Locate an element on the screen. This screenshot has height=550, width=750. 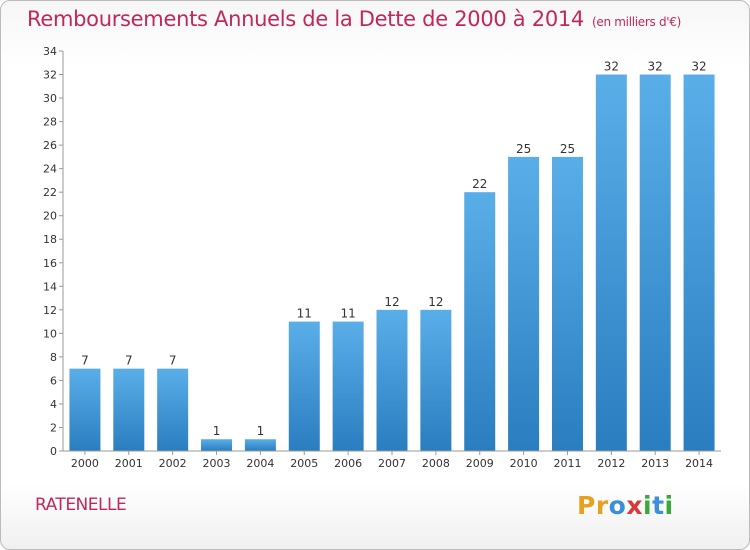
y-tick-label: 4 is located at coordinates (53, 404).